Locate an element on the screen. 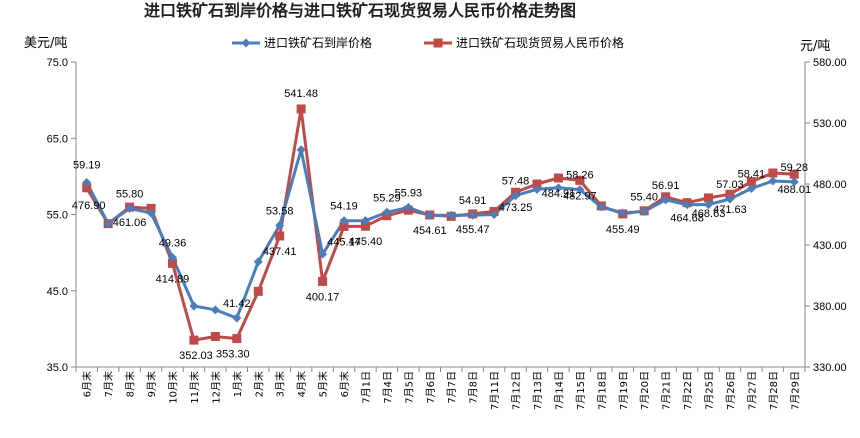 Image resolution: width=860 pixels, height=438 pixels. left-axis-tick-label: 65.0 is located at coordinates (57, 139).